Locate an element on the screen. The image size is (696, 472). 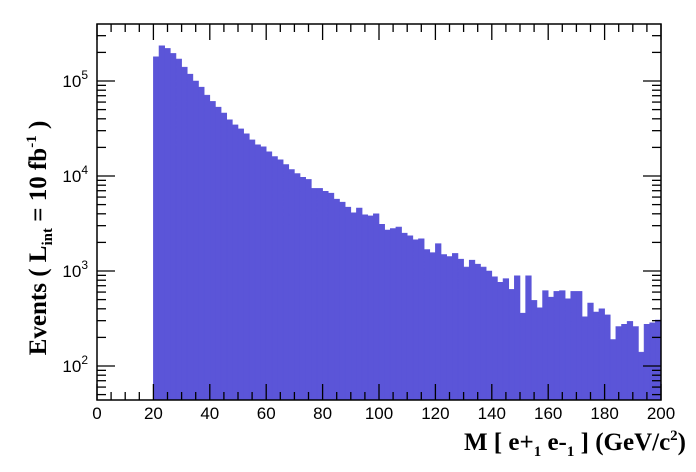
x-tick-label: 200 is located at coordinates (661, 413).